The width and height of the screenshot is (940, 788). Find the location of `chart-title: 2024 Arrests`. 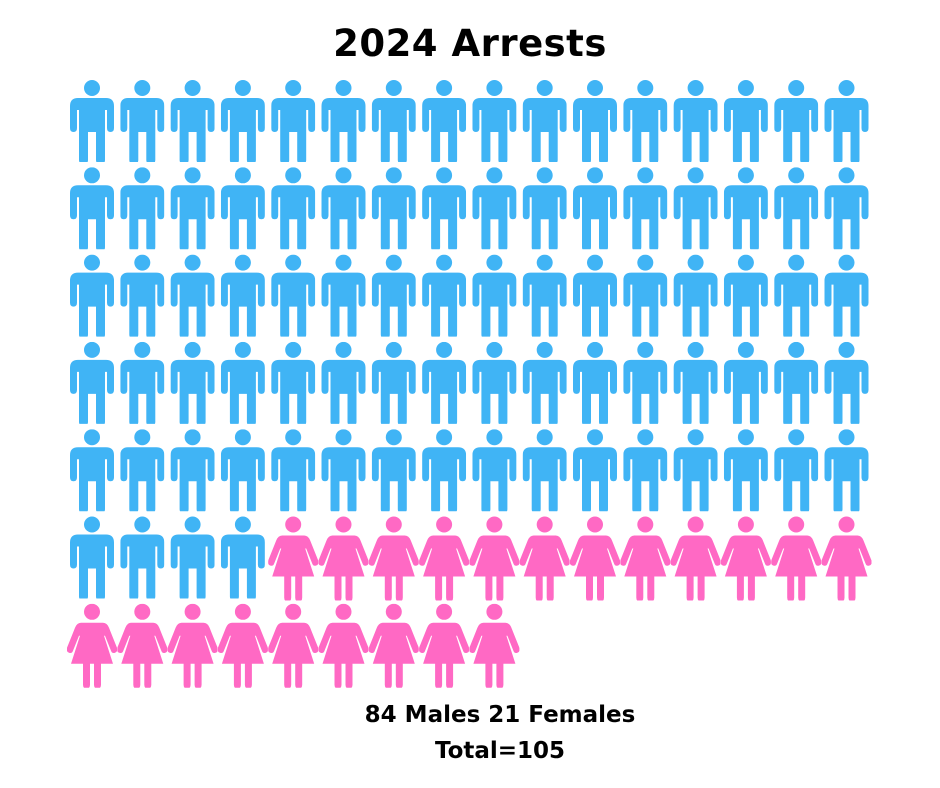

chart-title: 2024 Arrests is located at coordinates (470, 43).